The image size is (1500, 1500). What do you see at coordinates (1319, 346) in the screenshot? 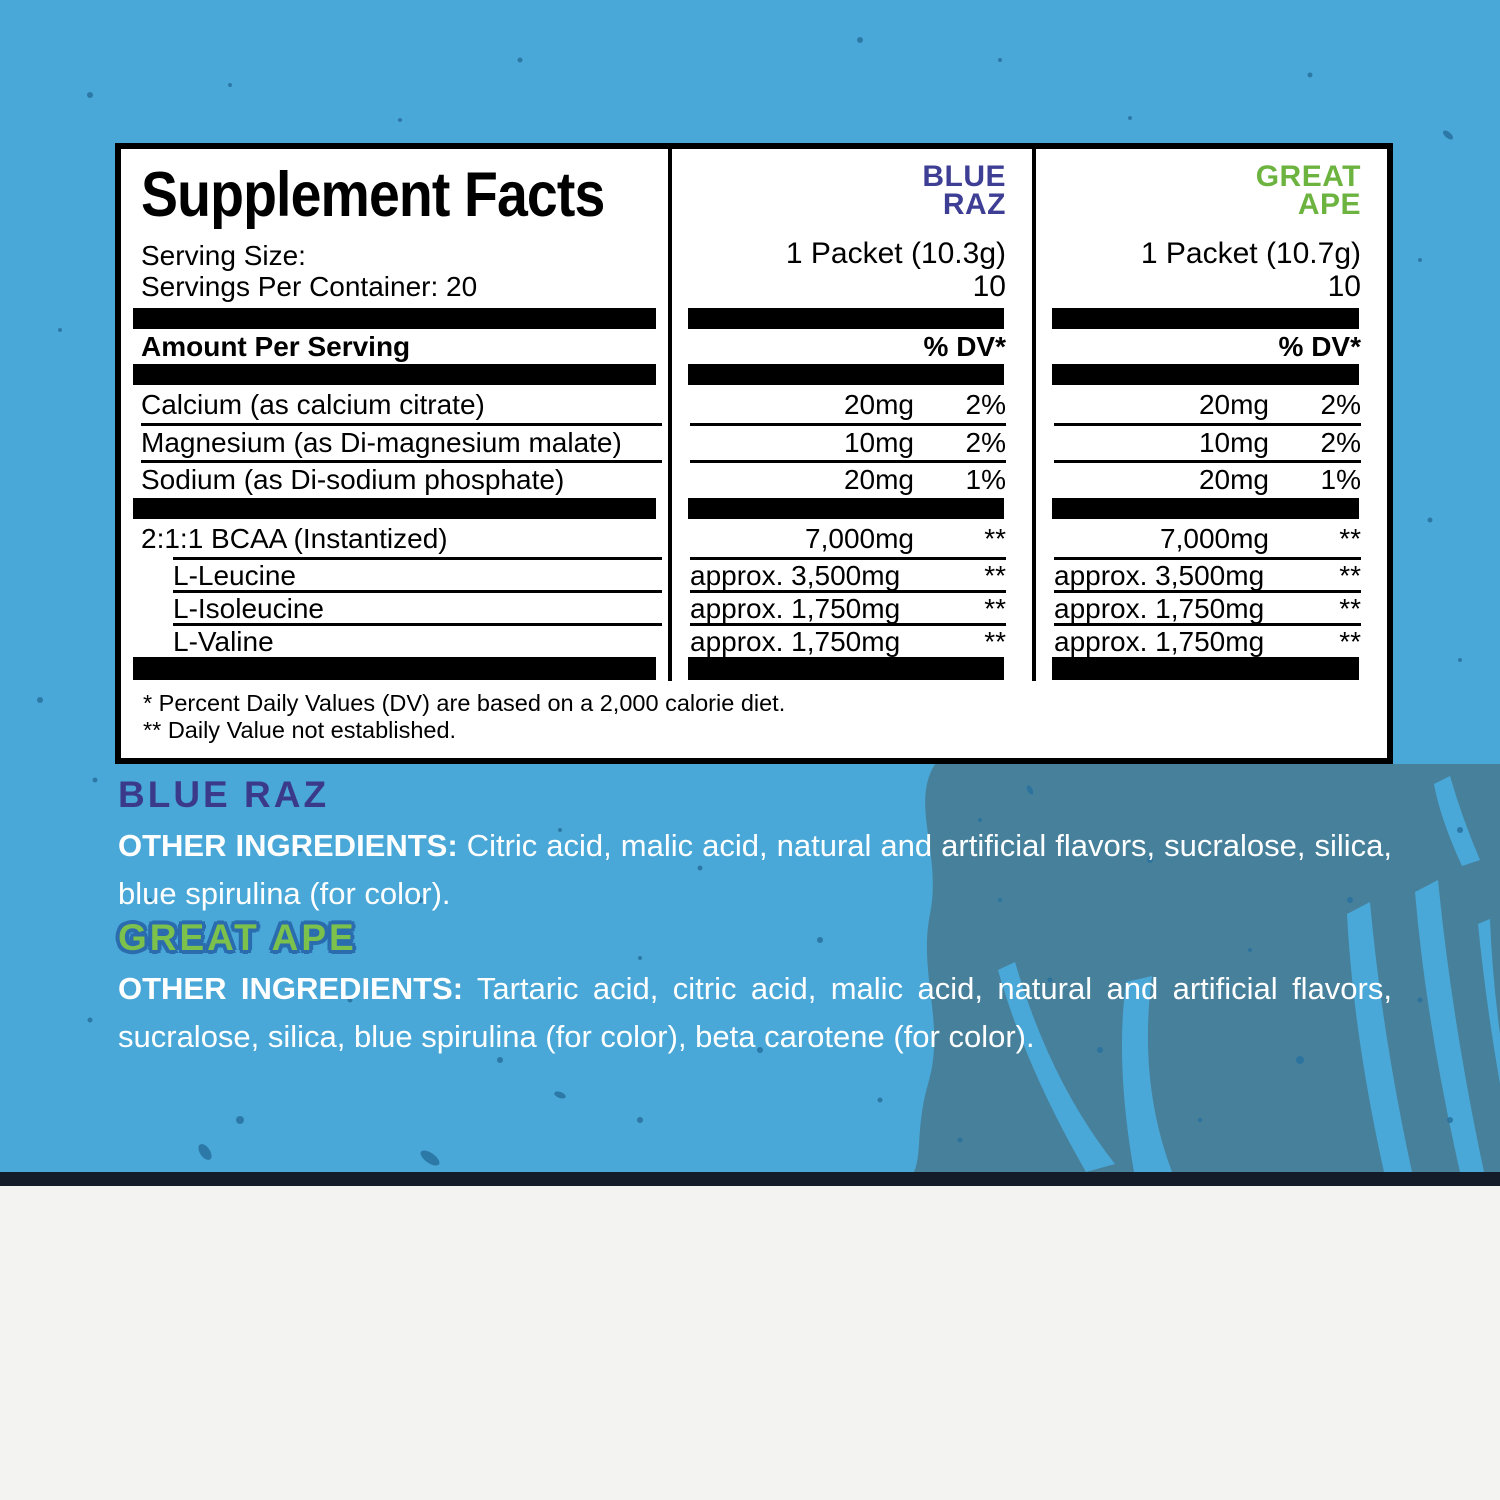
I see `dv-header-great-ape: % DV*` at bounding box center [1319, 346].